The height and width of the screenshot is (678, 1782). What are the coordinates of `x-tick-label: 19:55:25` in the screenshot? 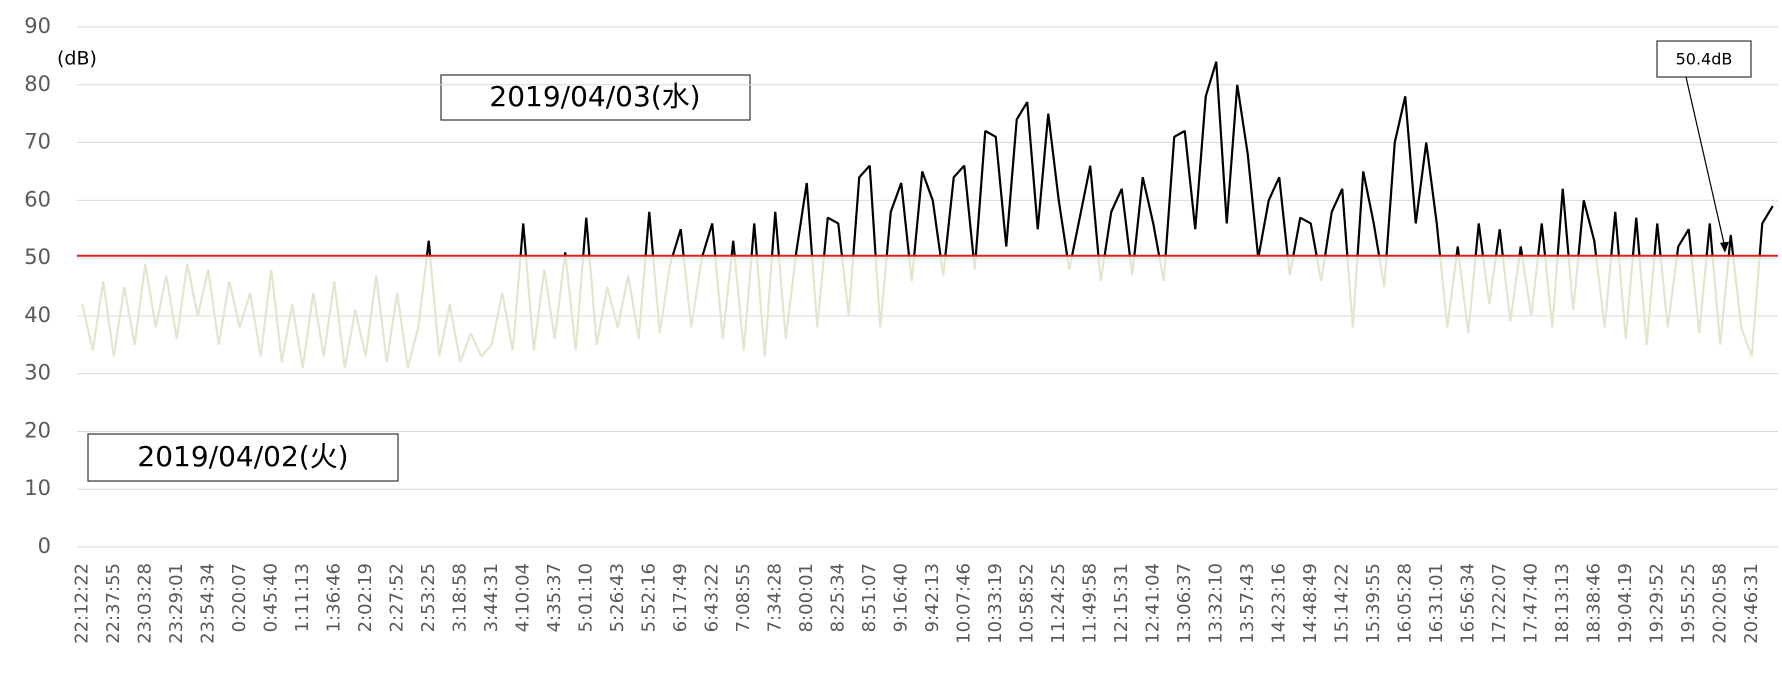 It's located at (1688, 603).